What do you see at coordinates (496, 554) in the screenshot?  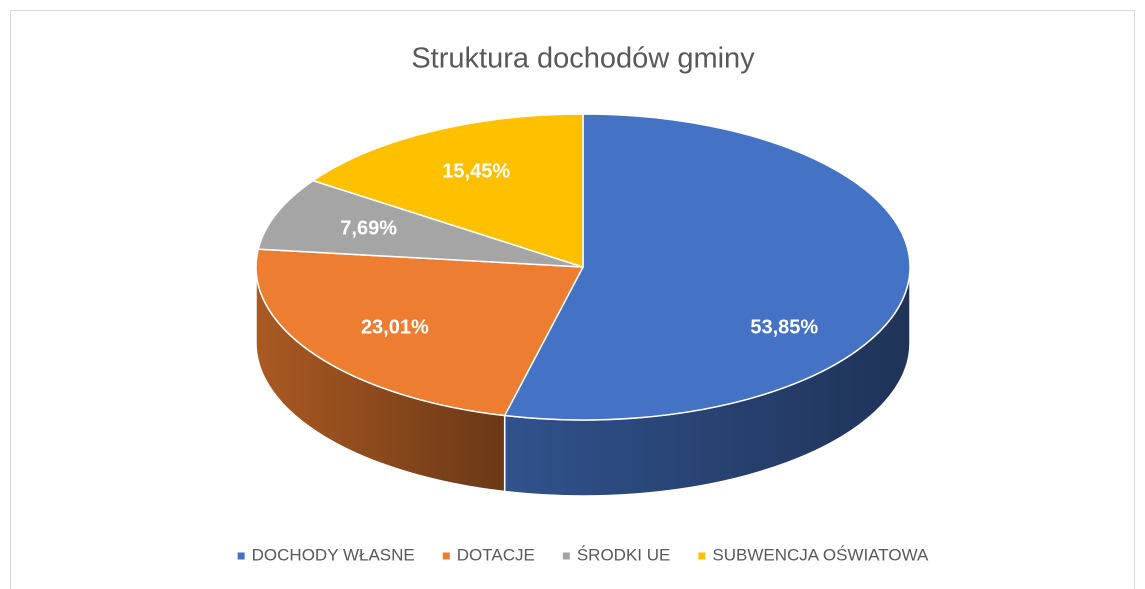 I see `legend-label: DOTACJE` at bounding box center [496, 554].